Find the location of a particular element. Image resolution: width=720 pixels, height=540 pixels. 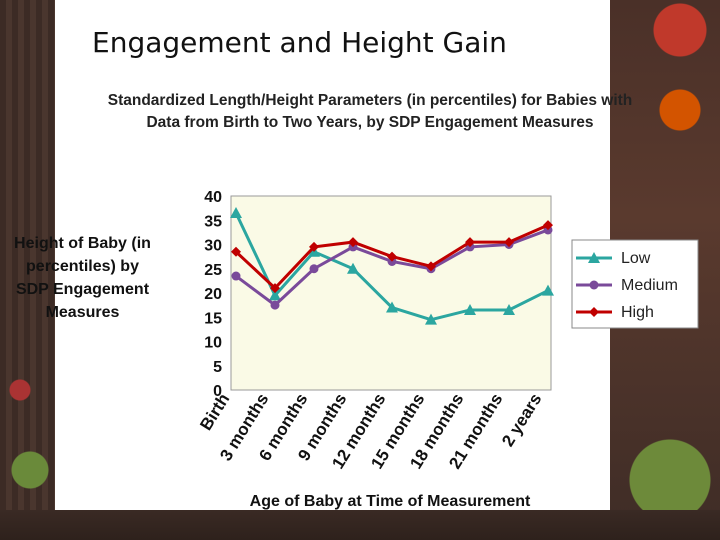

y-tick-label: 15 is located at coordinates (213, 318).